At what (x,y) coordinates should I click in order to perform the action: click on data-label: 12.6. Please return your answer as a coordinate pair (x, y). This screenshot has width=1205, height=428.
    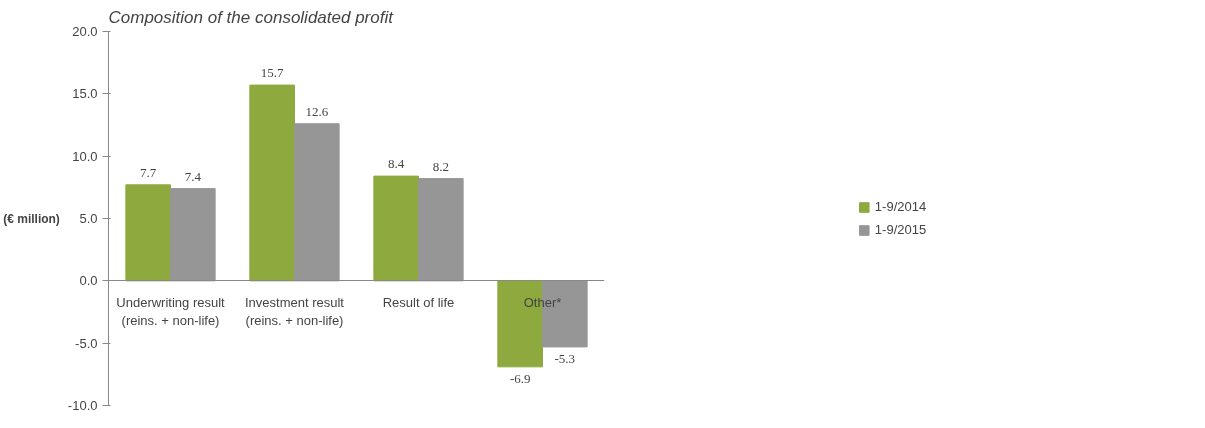
    Looking at the image, I should click on (317, 111).